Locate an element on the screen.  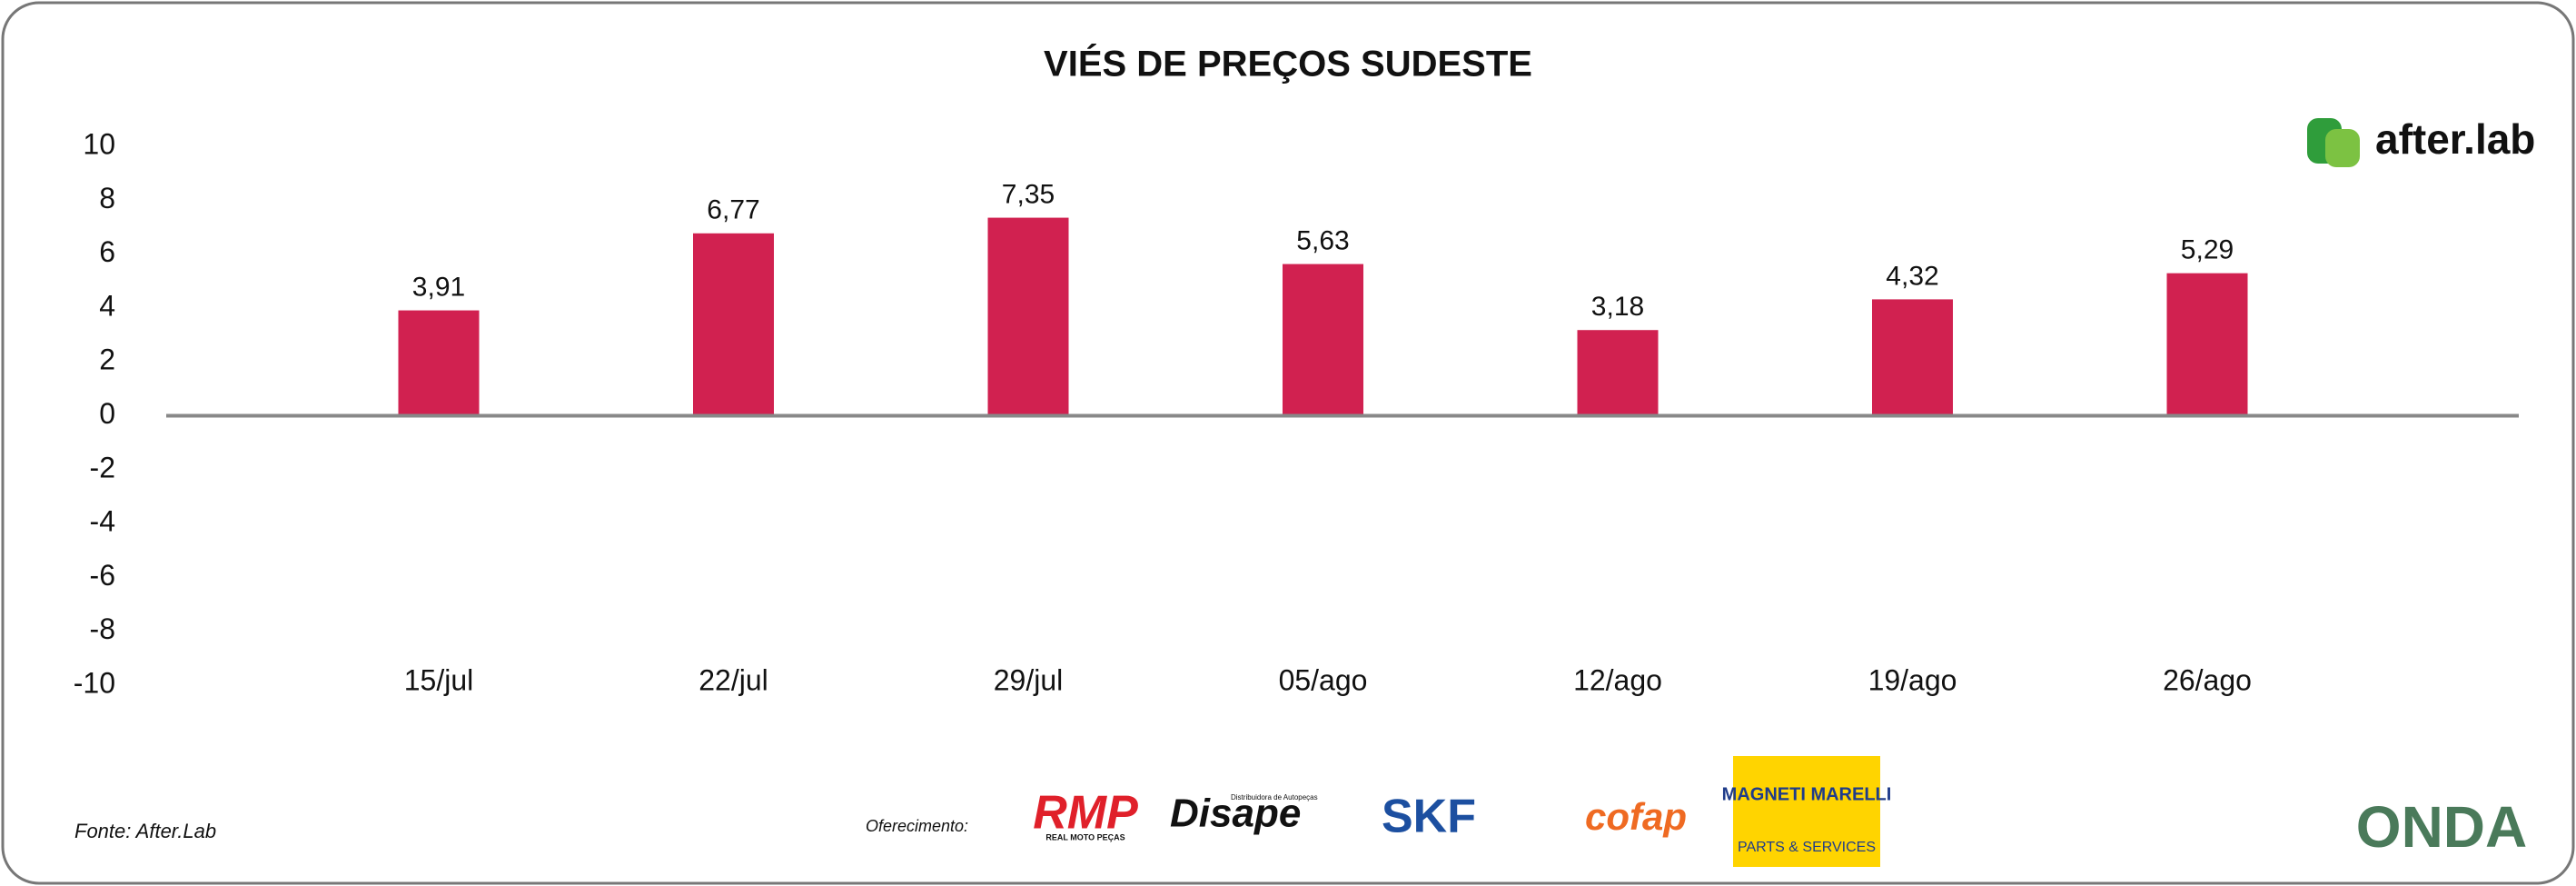
value-label: 5,29 is located at coordinates (2207, 250).